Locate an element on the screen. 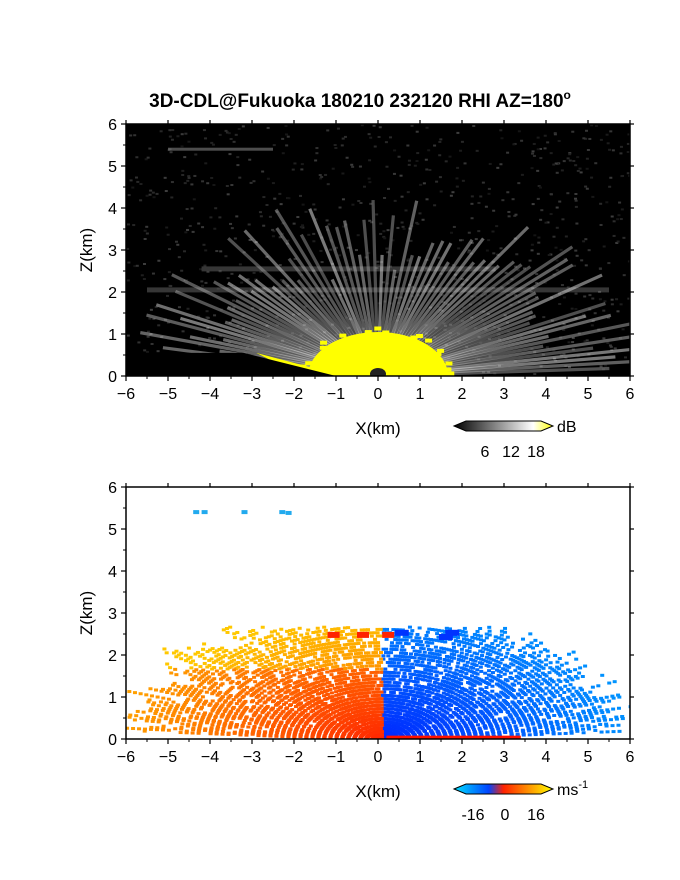 The height and width of the screenshot is (880, 680). colorbar-bar is located at coordinates (503, 426).